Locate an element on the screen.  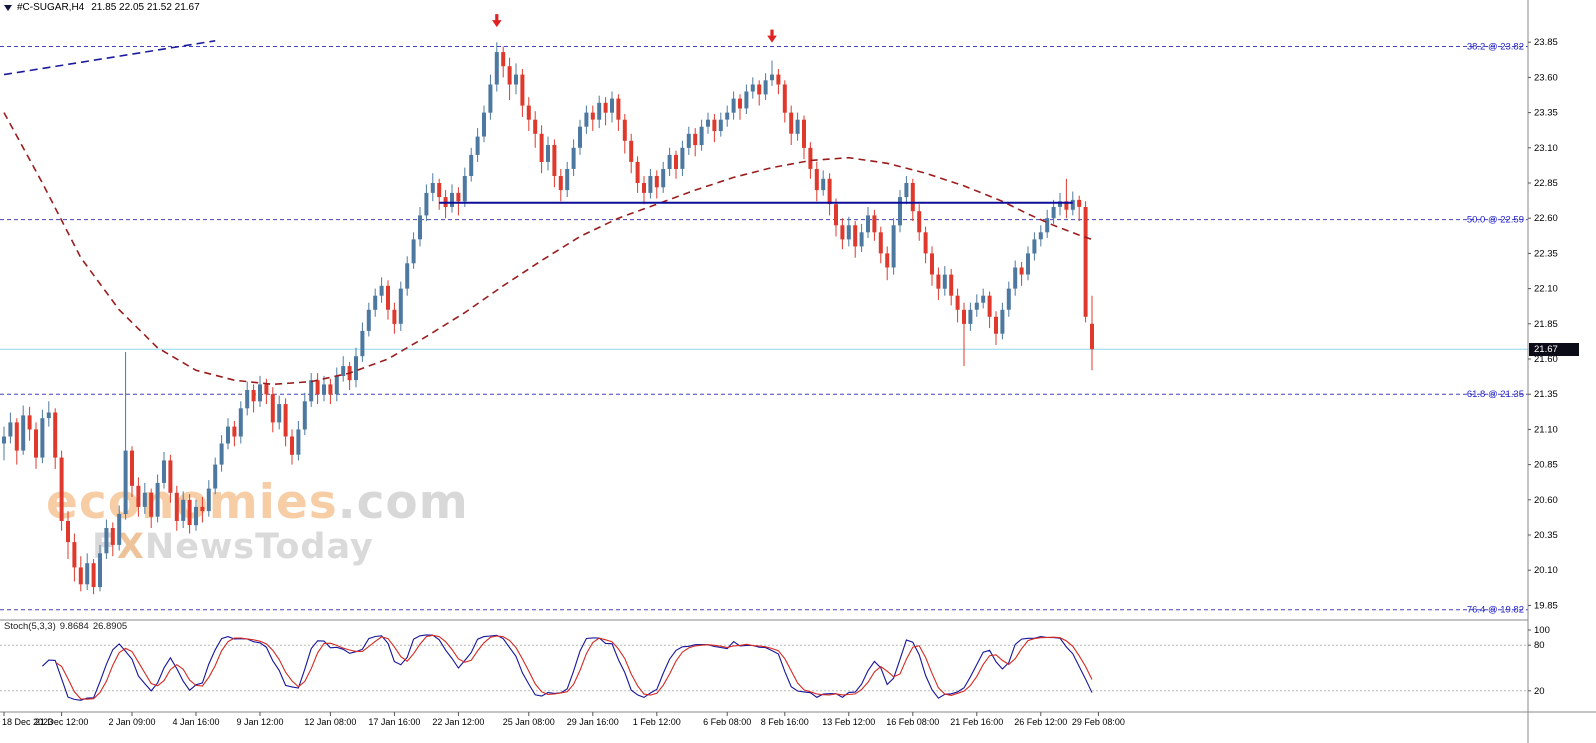
price-tick-label: 21.60 is located at coordinates (1546, 359).